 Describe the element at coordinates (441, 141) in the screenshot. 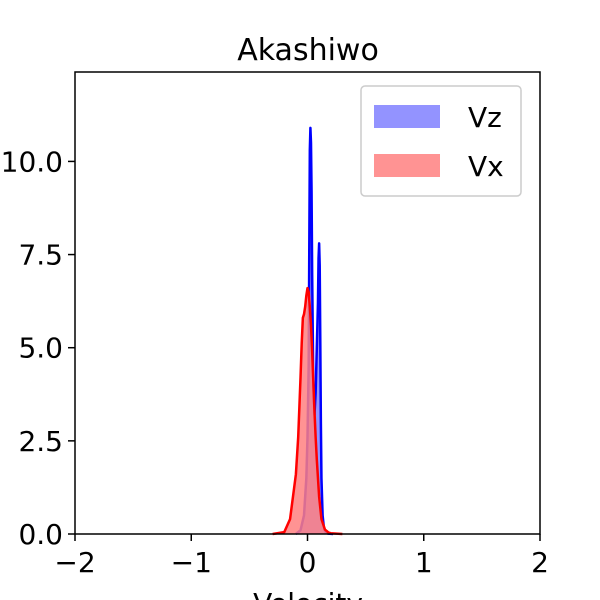

I see `legend: Vz Vx` at that location.